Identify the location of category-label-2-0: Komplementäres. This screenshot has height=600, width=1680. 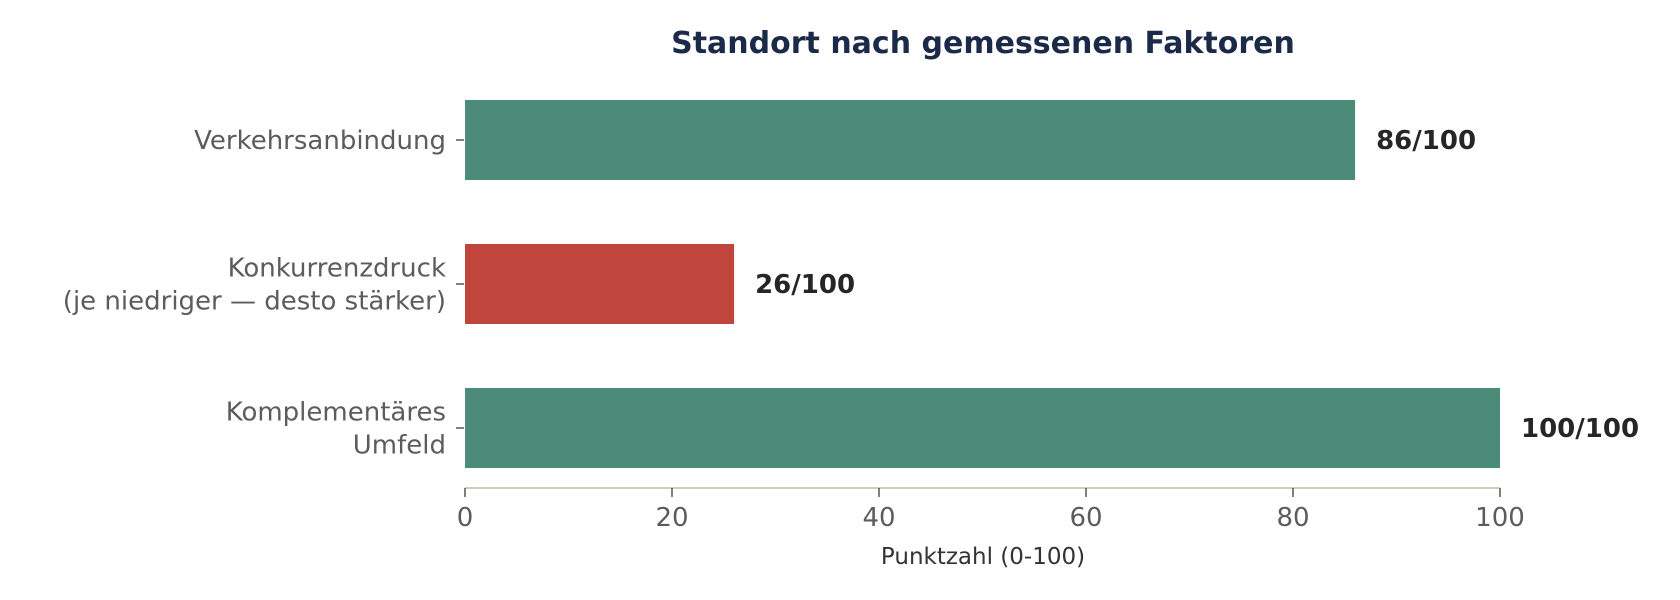
(336, 413).